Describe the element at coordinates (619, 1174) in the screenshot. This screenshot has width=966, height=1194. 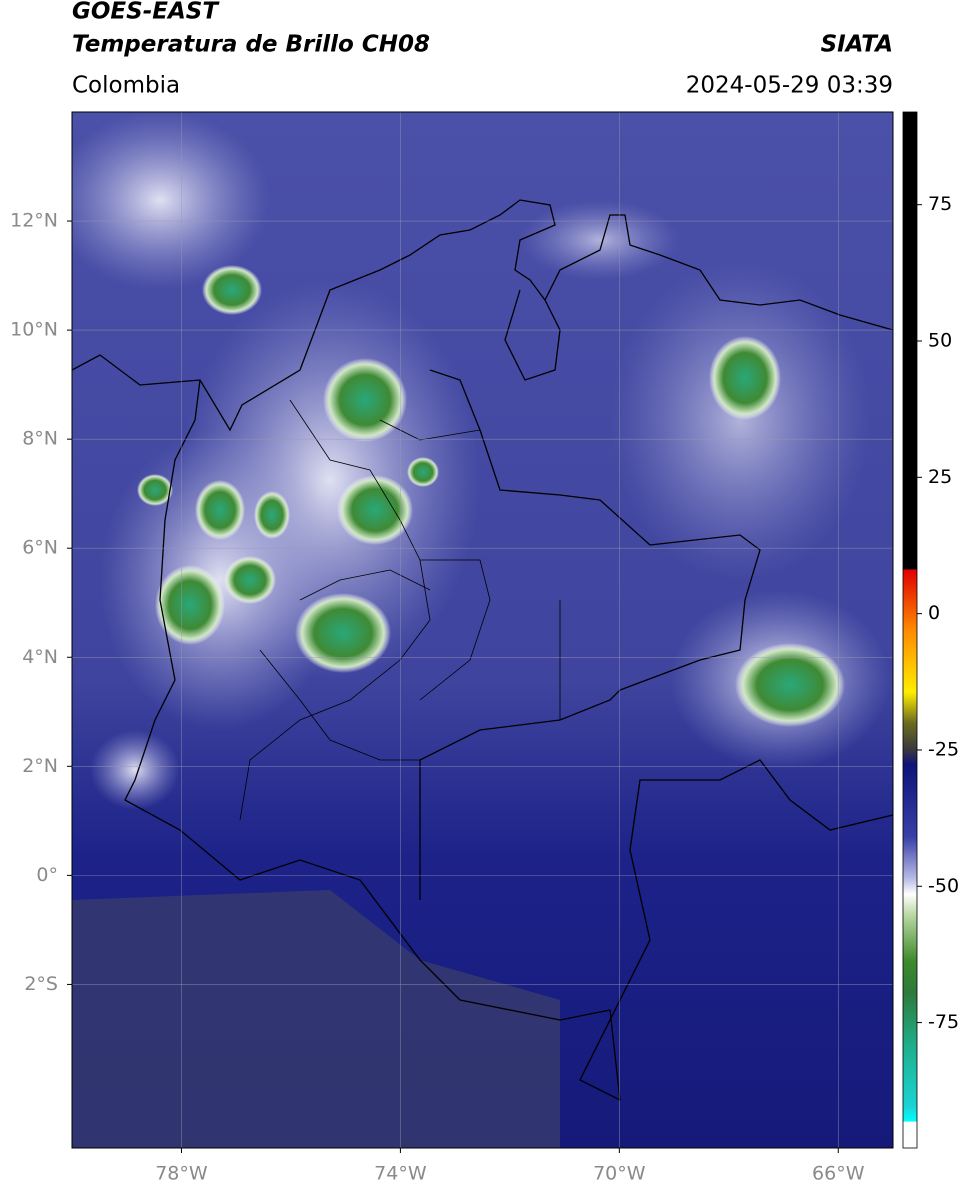
I see `x-tick-label: 70°W` at that location.